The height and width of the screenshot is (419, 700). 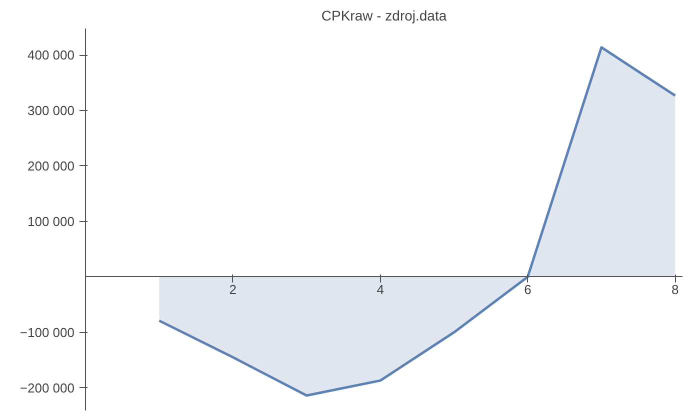 What do you see at coordinates (675, 289) in the screenshot?
I see `x-tick-label: 8` at bounding box center [675, 289].